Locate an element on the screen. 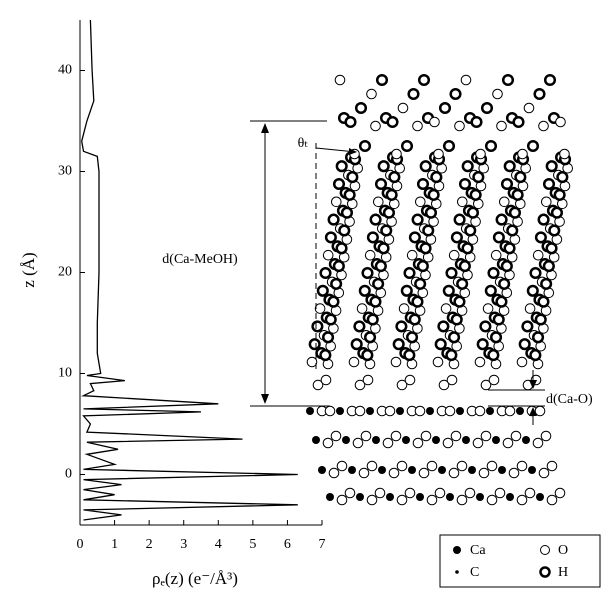 The image size is (613, 604). y-axis-label: z (Å) is located at coordinates (28, 269).